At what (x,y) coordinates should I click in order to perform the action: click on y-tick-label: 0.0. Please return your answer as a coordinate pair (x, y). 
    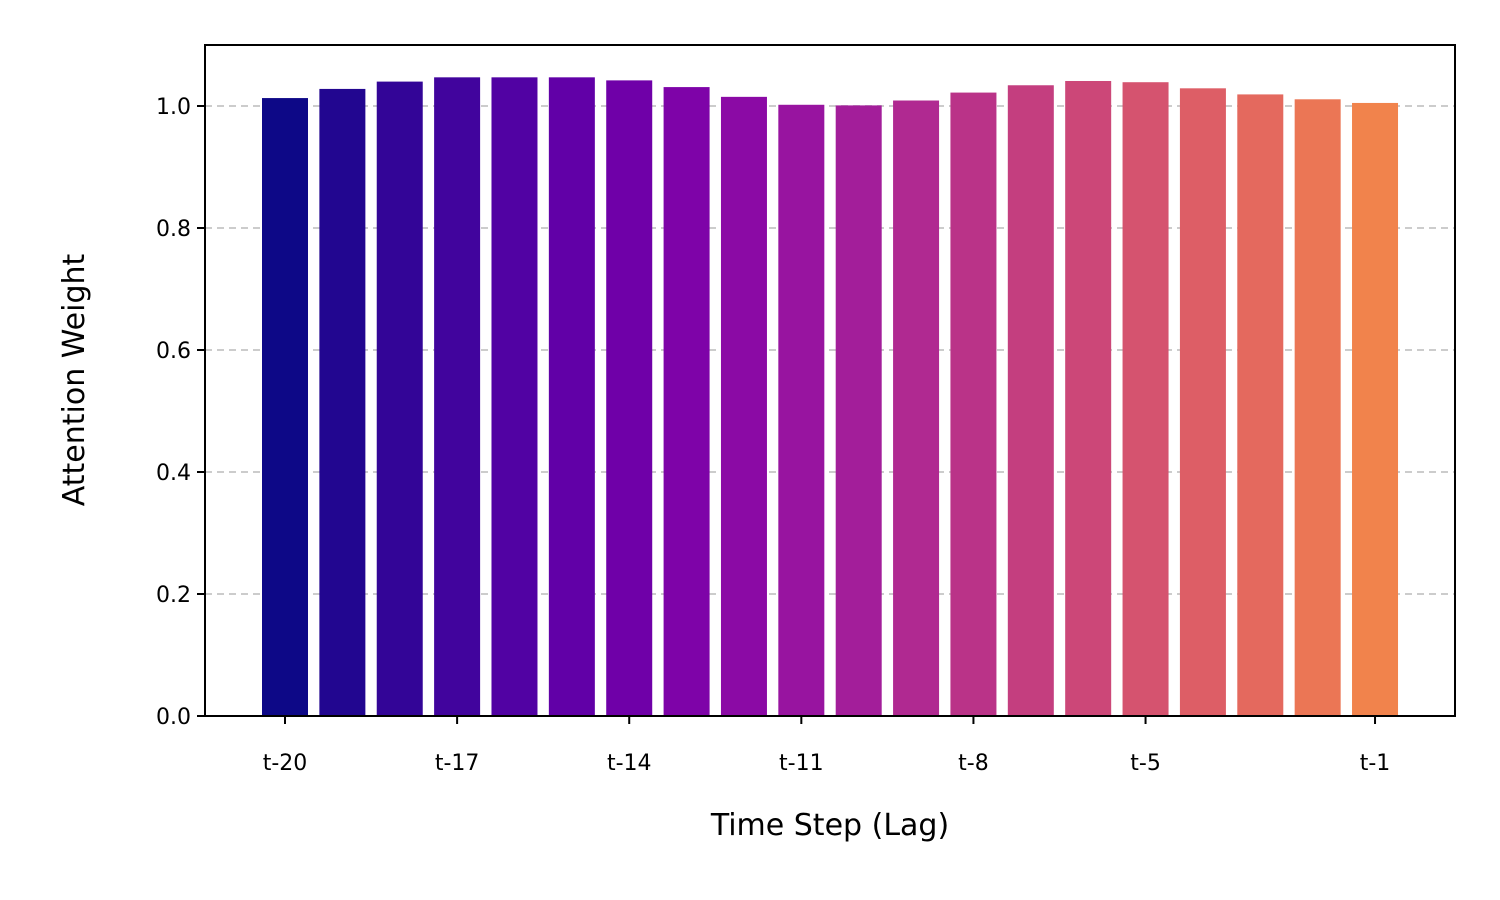
    Looking at the image, I should click on (173, 717).